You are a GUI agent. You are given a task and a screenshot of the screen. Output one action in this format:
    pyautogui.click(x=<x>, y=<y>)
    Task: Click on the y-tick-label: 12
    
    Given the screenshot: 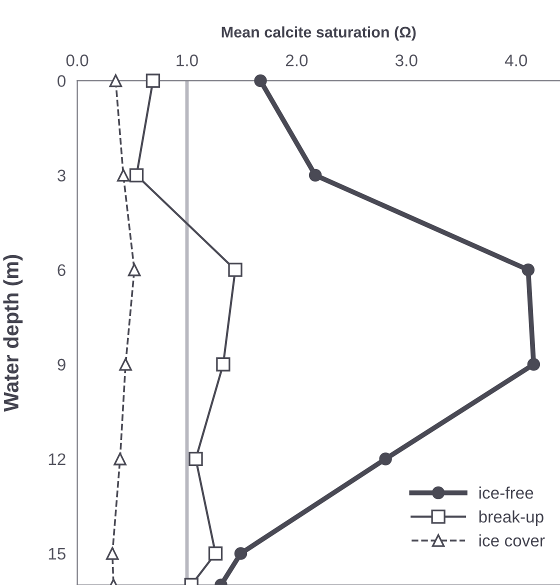 What is the action you would take?
    pyautogui.click(x=57, y=459)
    